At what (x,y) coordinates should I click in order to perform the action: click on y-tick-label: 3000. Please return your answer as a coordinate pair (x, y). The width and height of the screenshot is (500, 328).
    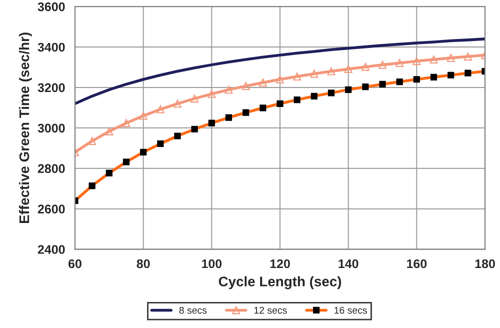
    Looking at the image, I should click on (51, 128).